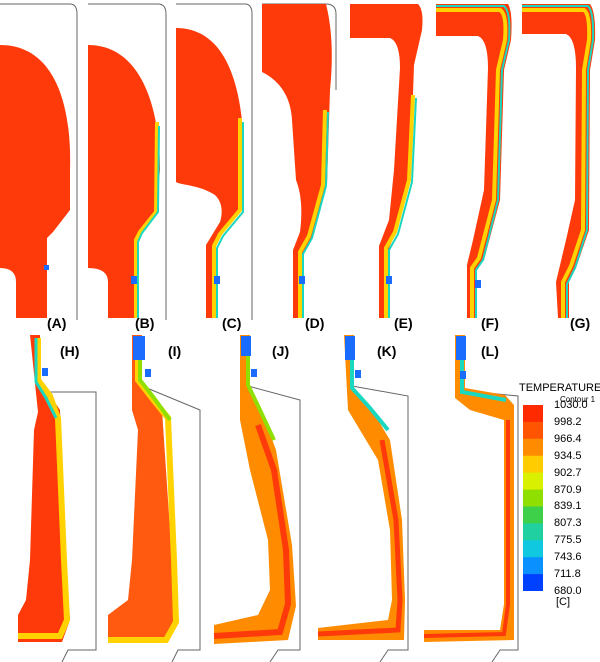  I want to click on legend-color-bar, so click(533, 498).